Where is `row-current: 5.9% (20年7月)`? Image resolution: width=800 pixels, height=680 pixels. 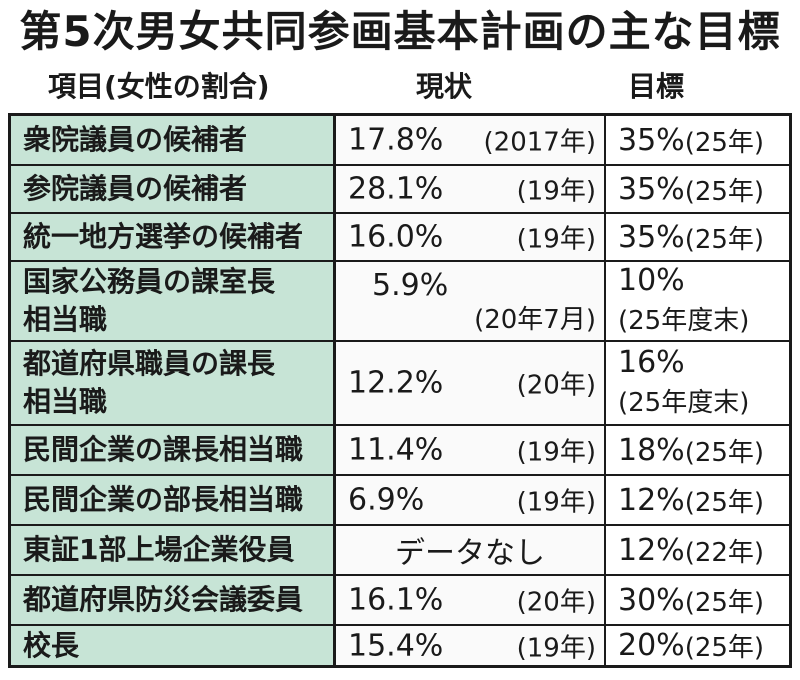
row-current: 5.9% (20年7月) is located at coordinates (471, 301).